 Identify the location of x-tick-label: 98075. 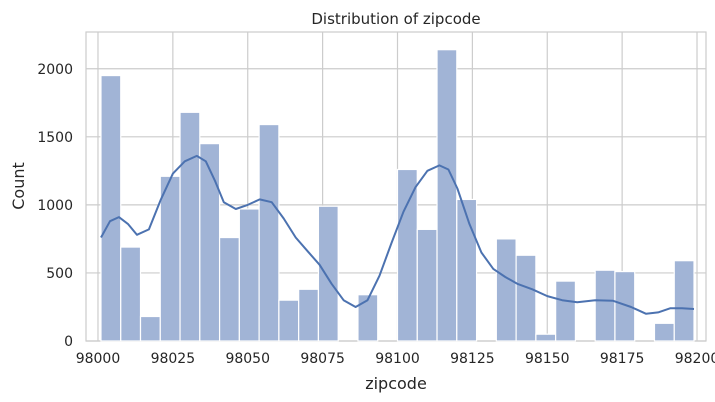
(322, 359).